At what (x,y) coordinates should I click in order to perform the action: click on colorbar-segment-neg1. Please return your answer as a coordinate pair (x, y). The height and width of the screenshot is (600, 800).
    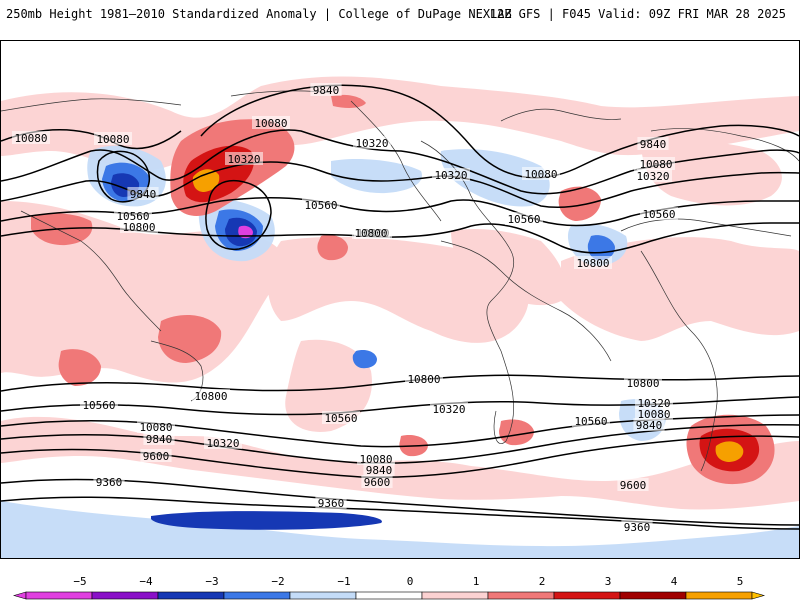
    Looking at the image, I should click on (323, 595).